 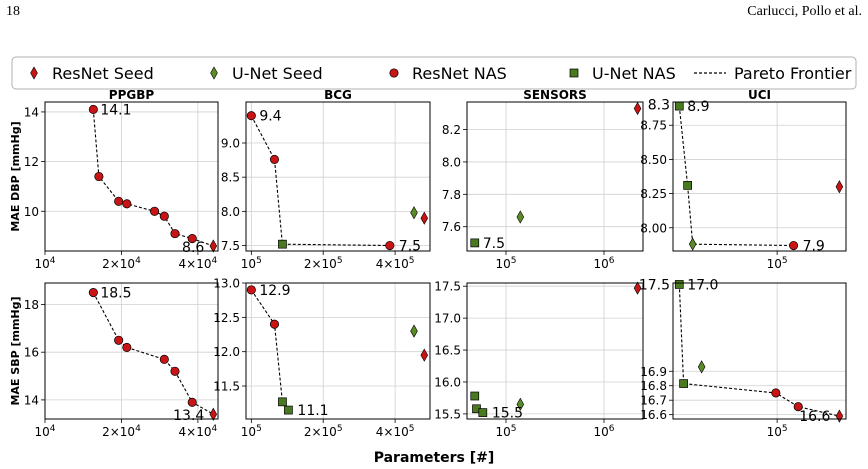 What do you see at coordinates (654, 285) in the screenshot?
I see `data-annotation: 17.5` at bounding box center [654, 285].